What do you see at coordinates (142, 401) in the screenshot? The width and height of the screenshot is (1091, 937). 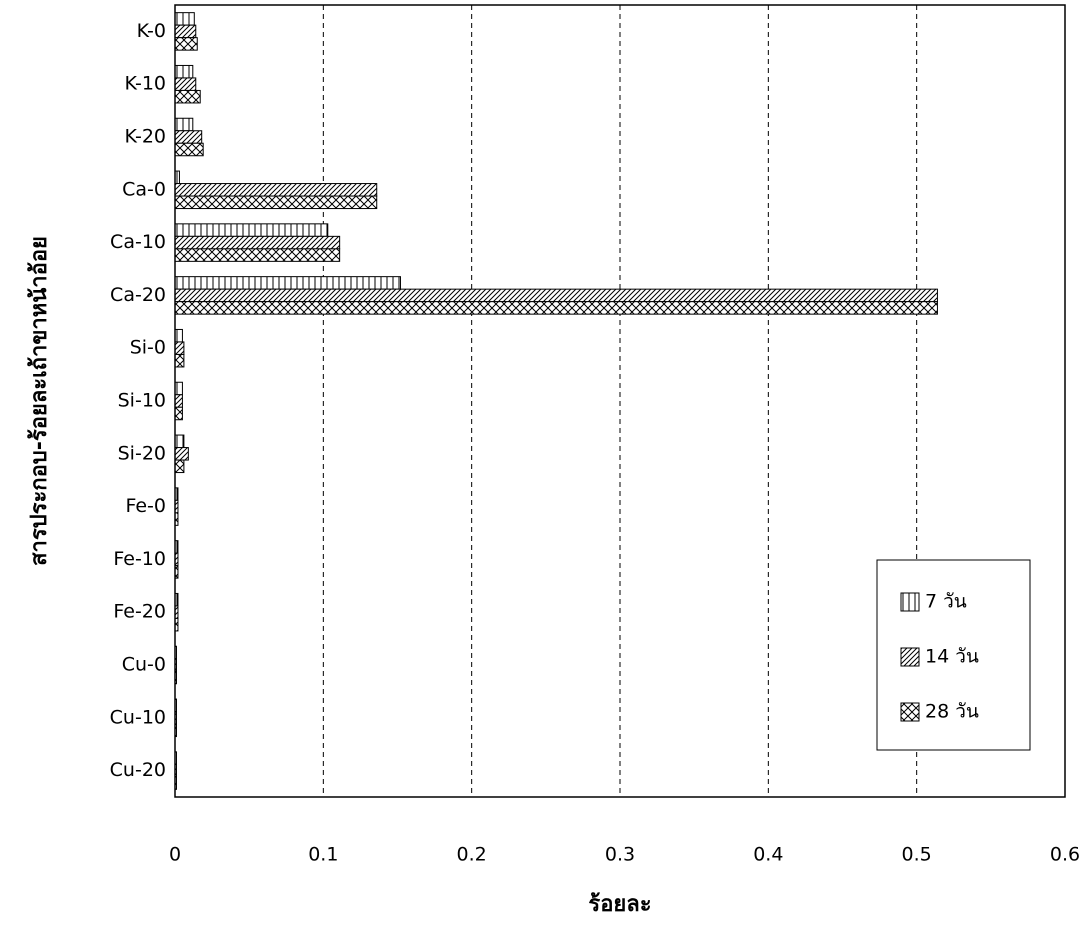 I see `y-tick-label: Si-10` at bounding box center [142, 401].